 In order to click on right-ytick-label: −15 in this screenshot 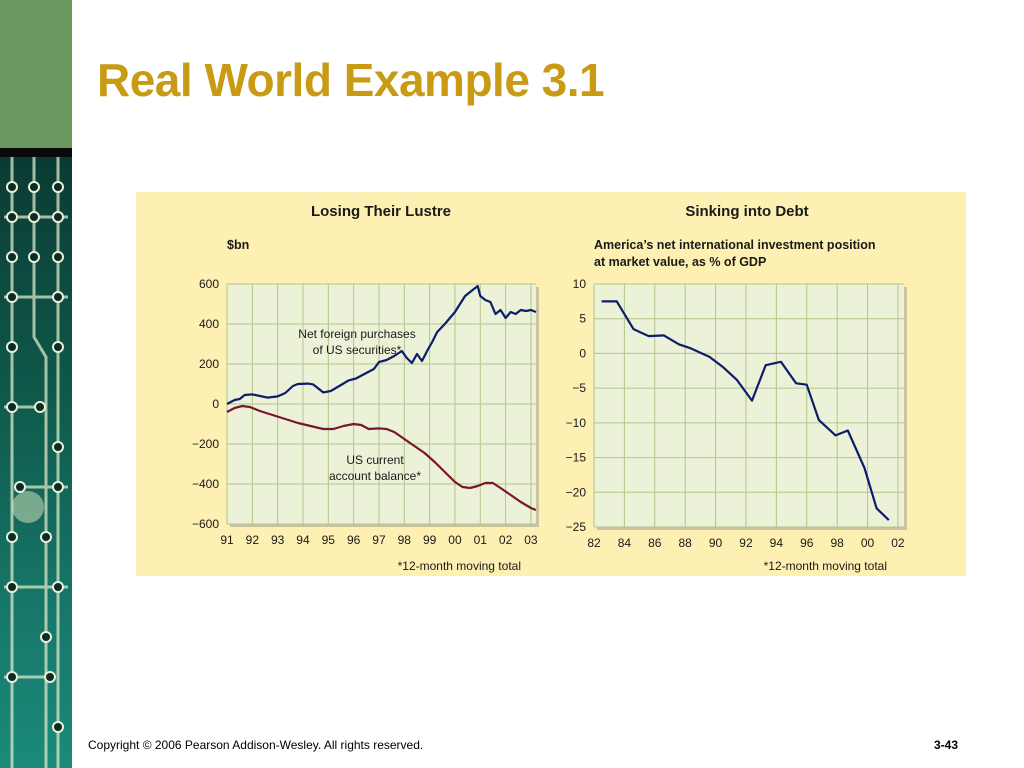, I will do `click(576, 458)`.